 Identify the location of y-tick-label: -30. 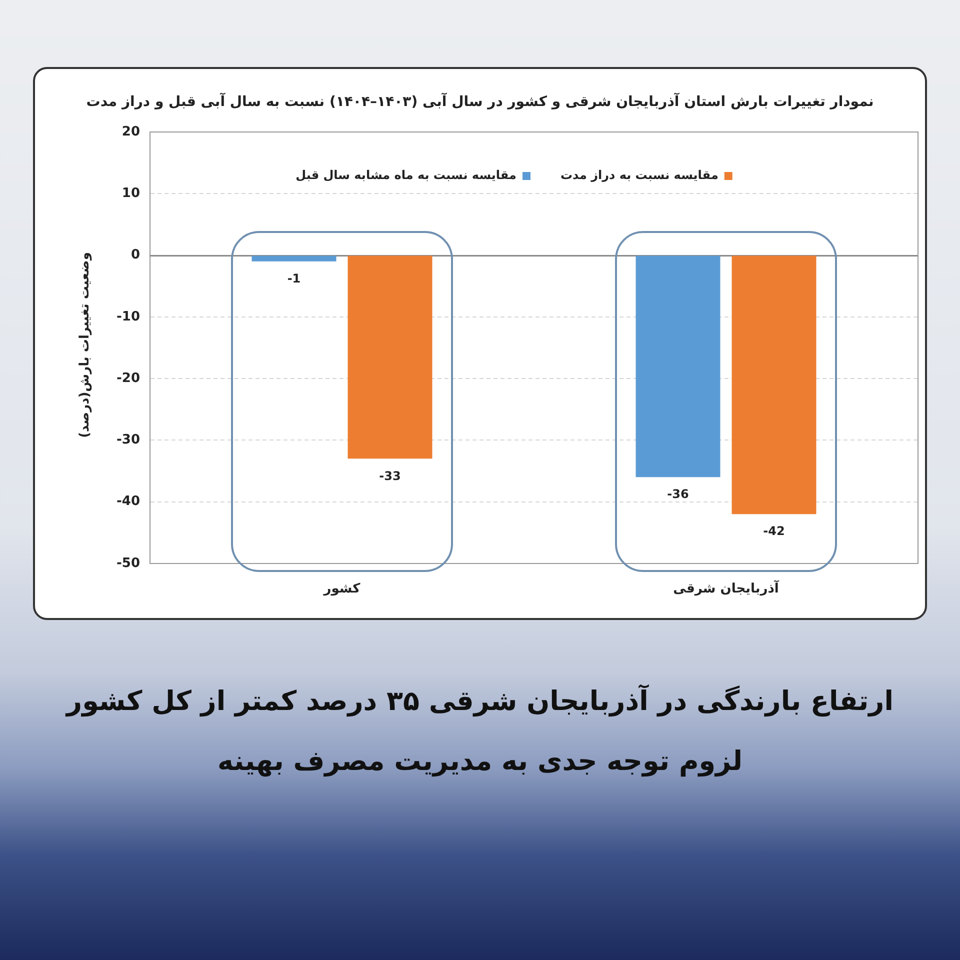
(128, 440).